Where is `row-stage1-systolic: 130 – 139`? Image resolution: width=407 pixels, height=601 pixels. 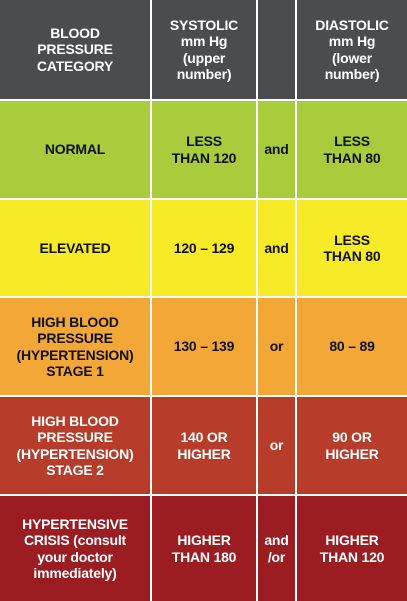
row-stage1-systolic: 130 – 139 is located at coordinates (205, 347).